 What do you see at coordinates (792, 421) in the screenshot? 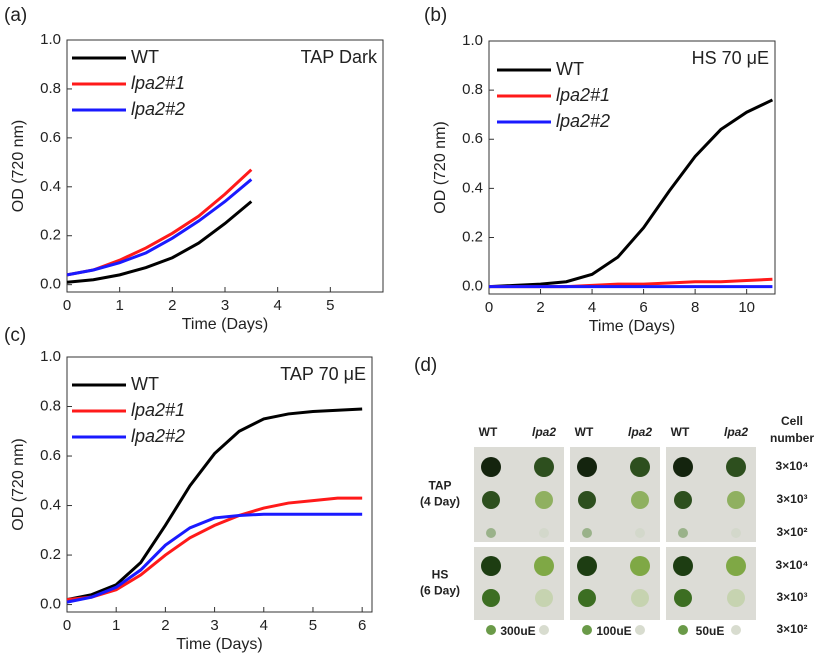
I see `cell-number-title: Cell` at bounding box center [792, 421].